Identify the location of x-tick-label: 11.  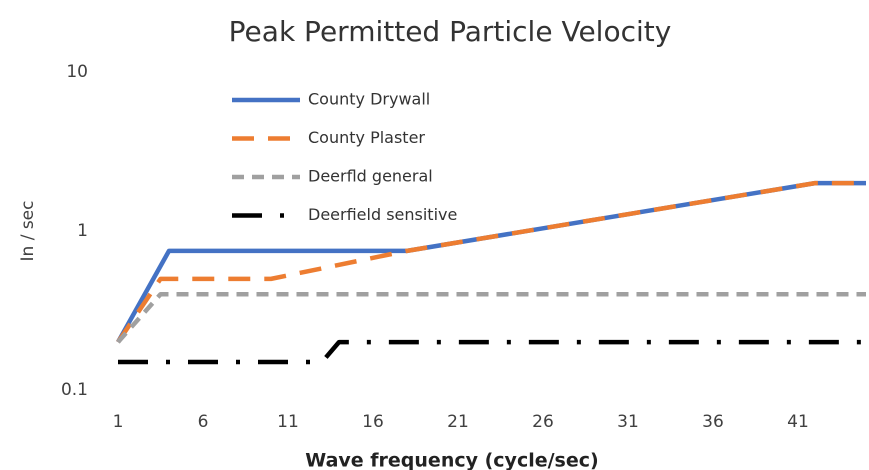
(288, 422).